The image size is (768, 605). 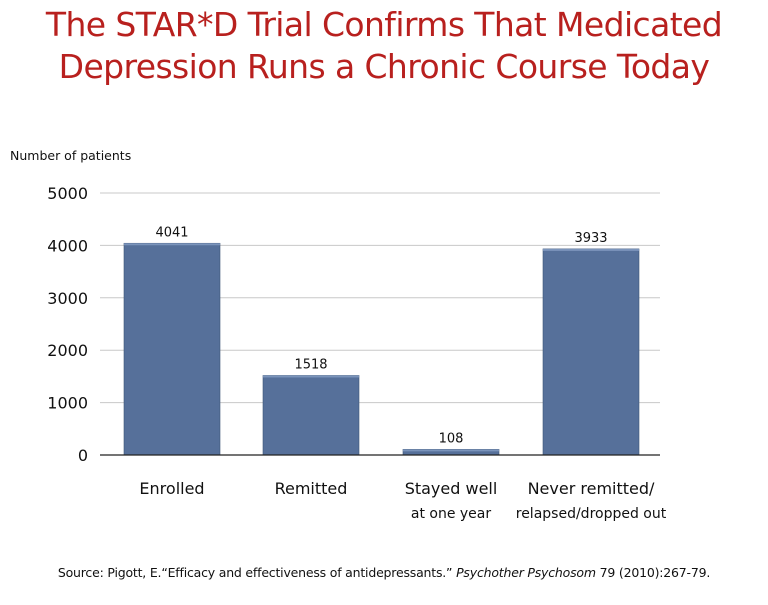 What do you see at coordinates (591, 488) in the screenshot?
I see `x-category-label: Never remitted/` at bounding box center [591, 488].